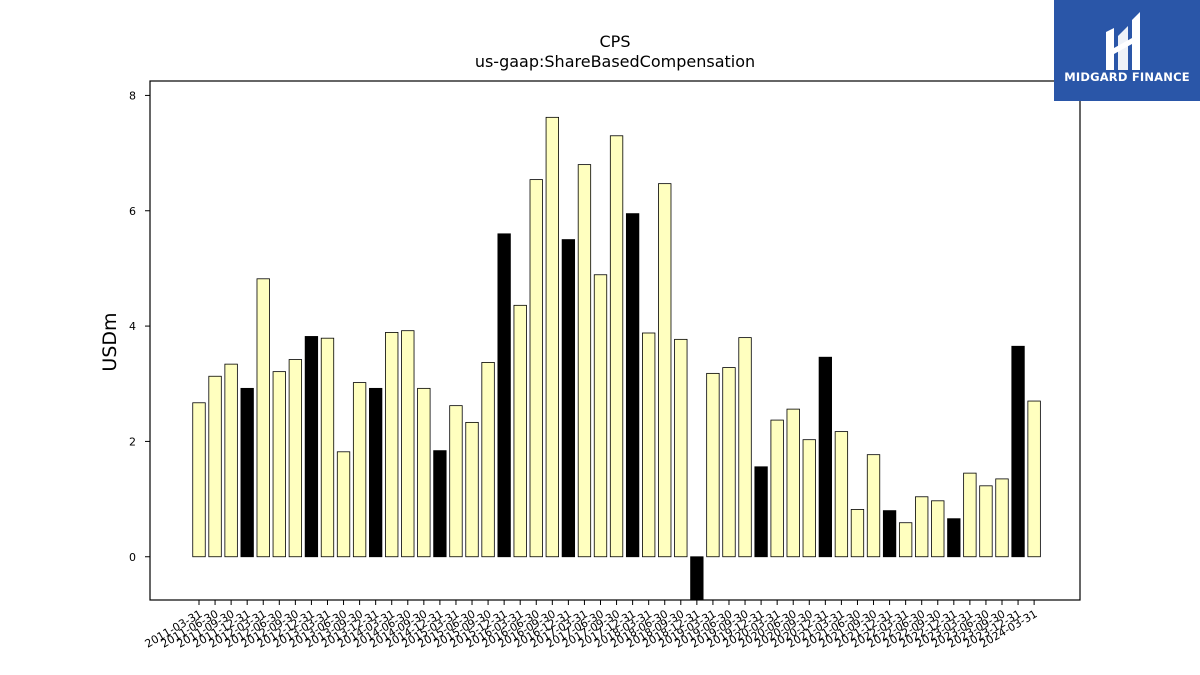  I want to click on brand-name: MIDGARD FINANCE, so click(1127, 77).